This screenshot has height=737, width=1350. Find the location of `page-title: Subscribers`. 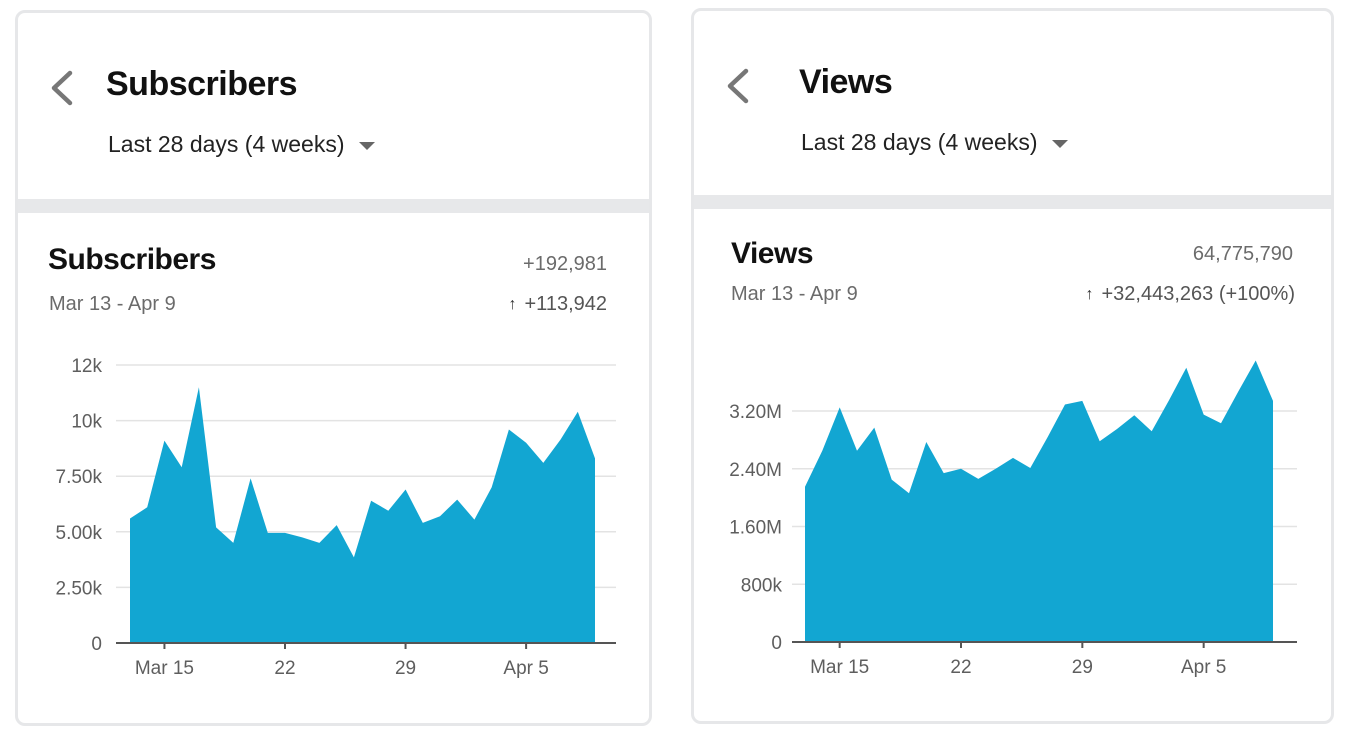

page-title: Subscribers is located at coordinates (202, 84).